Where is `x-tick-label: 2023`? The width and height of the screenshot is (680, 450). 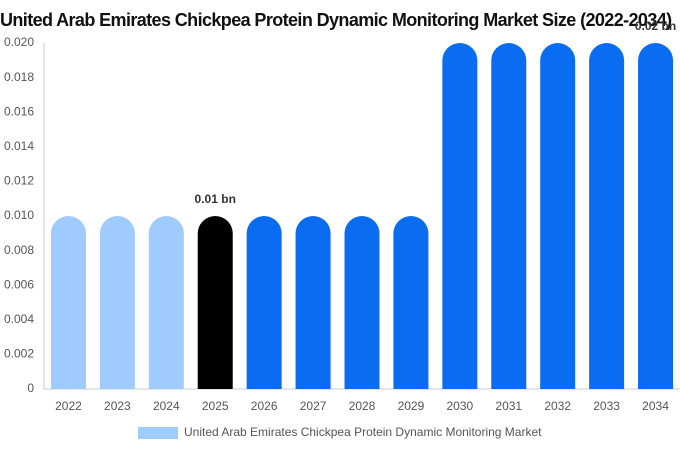 x-tick-label: 2023 is located at coordinates (117, 406).